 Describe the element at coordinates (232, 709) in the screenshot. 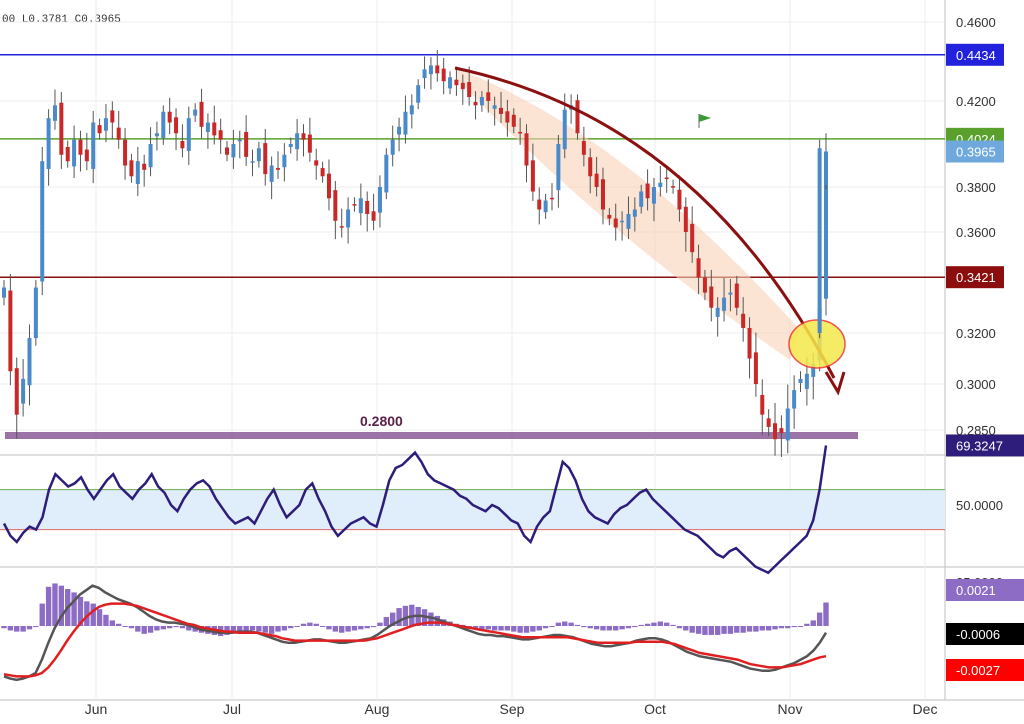

I see `month-tick-label: Jul` at that location.